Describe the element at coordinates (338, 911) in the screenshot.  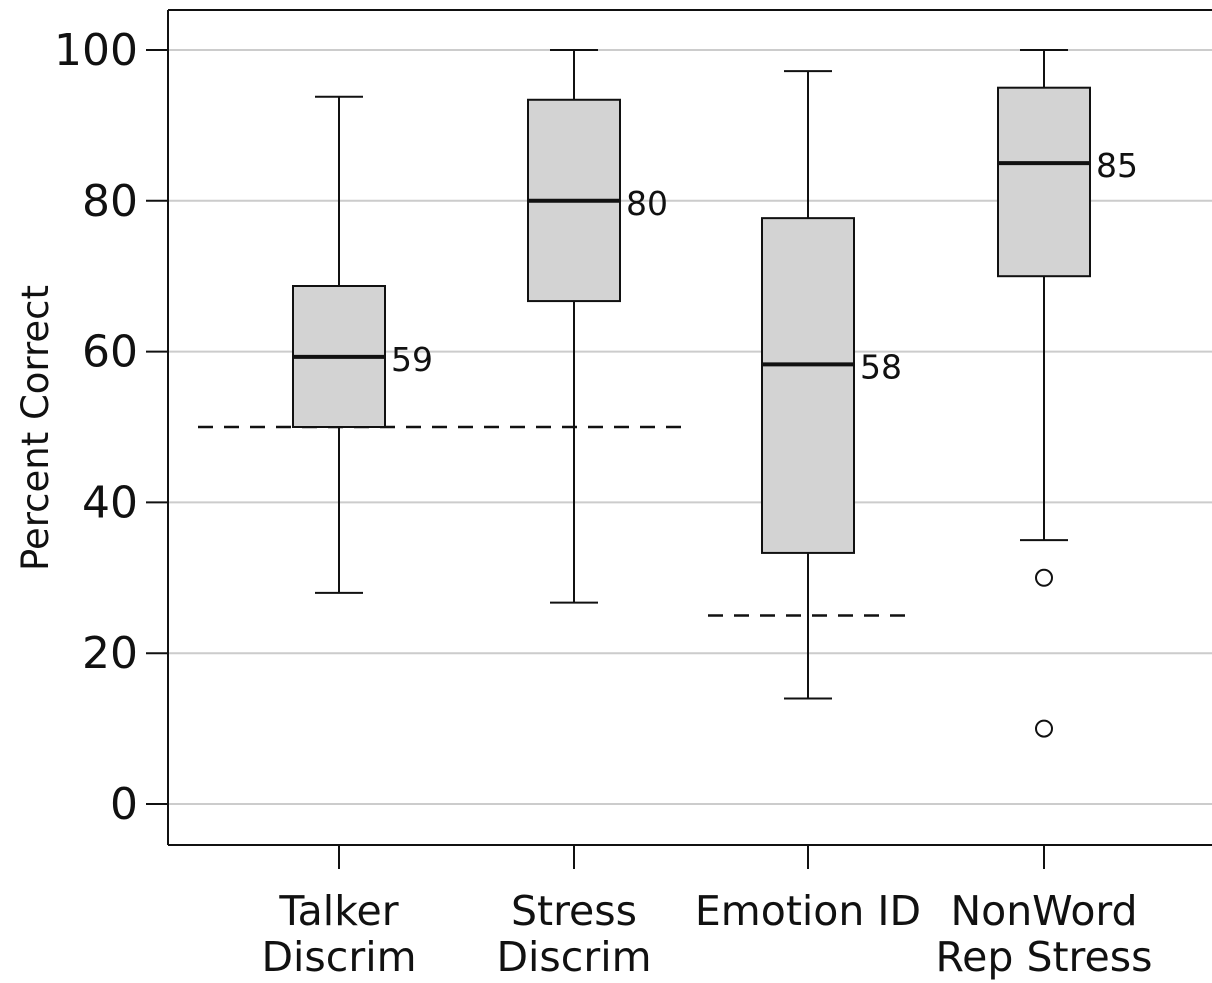
I see `category-label-0-0: Talker` at that location.